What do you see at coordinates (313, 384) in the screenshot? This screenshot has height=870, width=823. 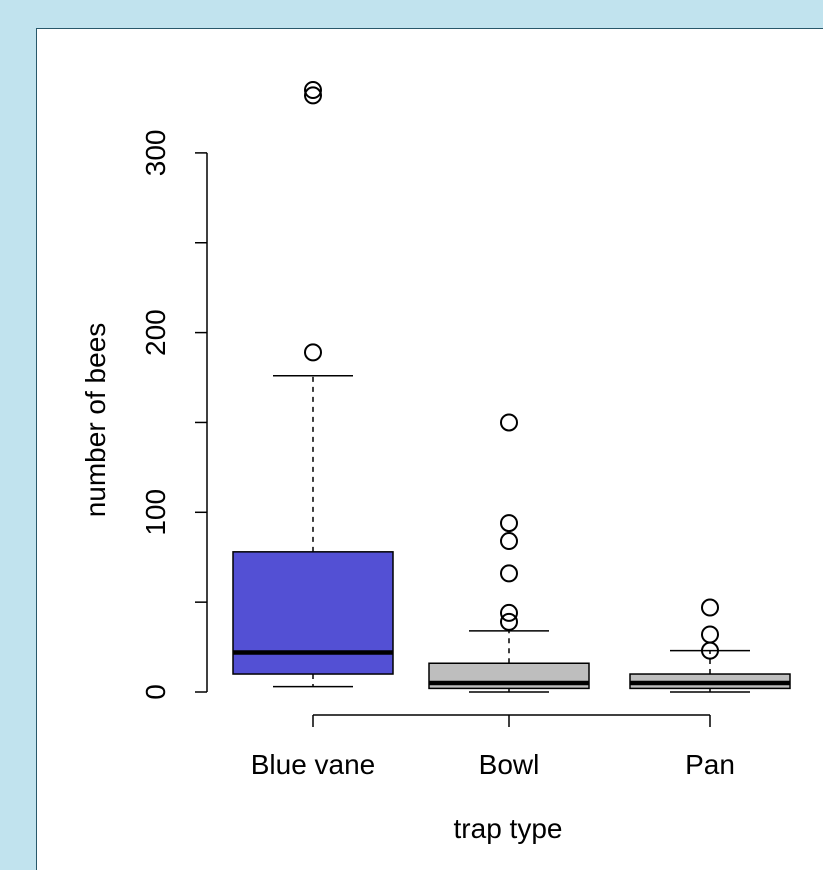 I see `box-blue-vane` at bounding box center [313, 384].